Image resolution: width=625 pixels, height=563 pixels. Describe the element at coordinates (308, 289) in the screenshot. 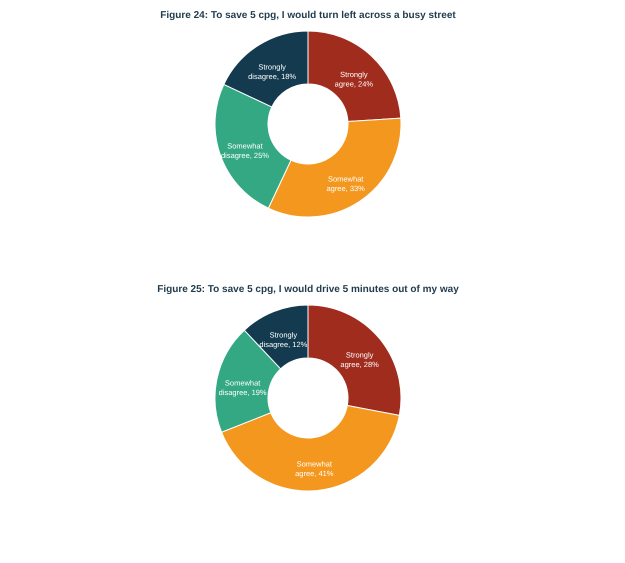

I see `chart-title: Figure 25: To save 5 cpg, I would drive 5 minutes out of my way` at that location.